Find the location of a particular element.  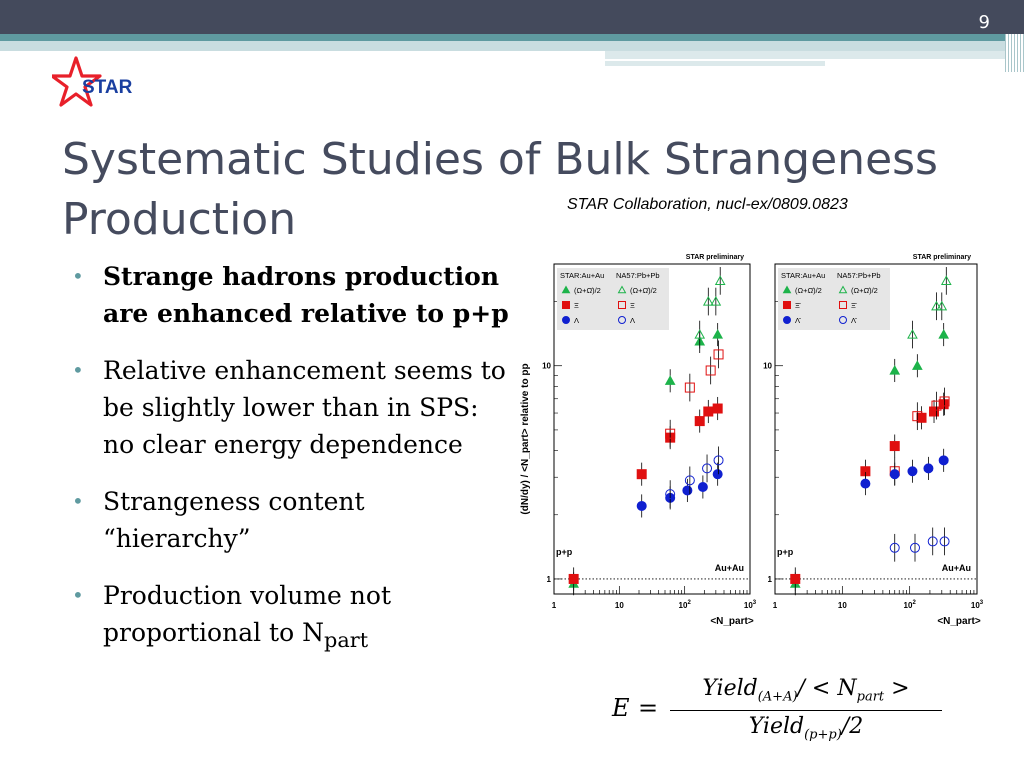

legend-header: STAR:Au+Au is located at coordinates (803, 275).